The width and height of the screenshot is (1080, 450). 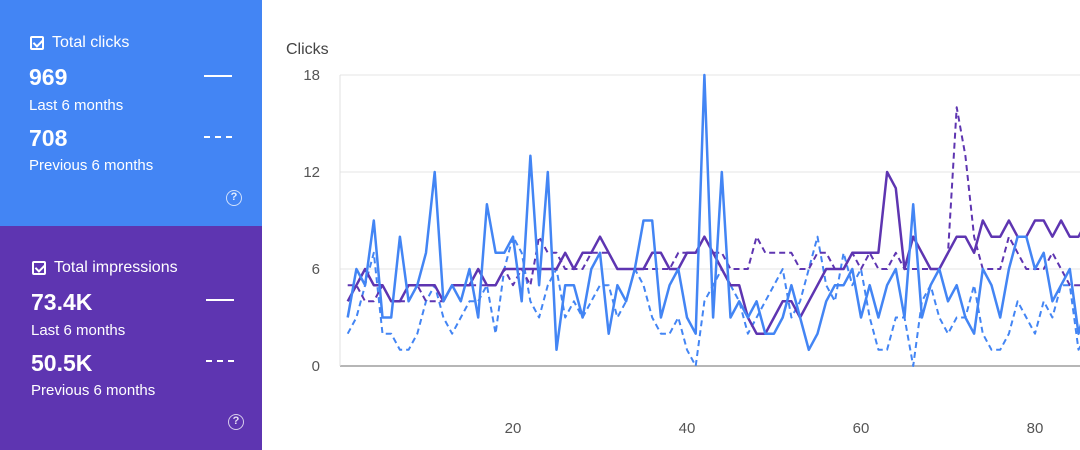 I want to click on total-clicks-toggle: Total clicks, so click(x=79, y=43).